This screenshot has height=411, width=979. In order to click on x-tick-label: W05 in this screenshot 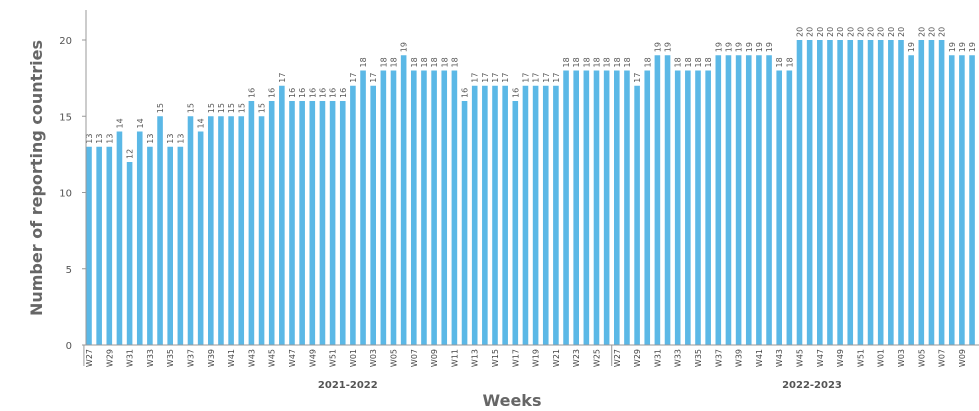, I will do `click(921, 358)`.